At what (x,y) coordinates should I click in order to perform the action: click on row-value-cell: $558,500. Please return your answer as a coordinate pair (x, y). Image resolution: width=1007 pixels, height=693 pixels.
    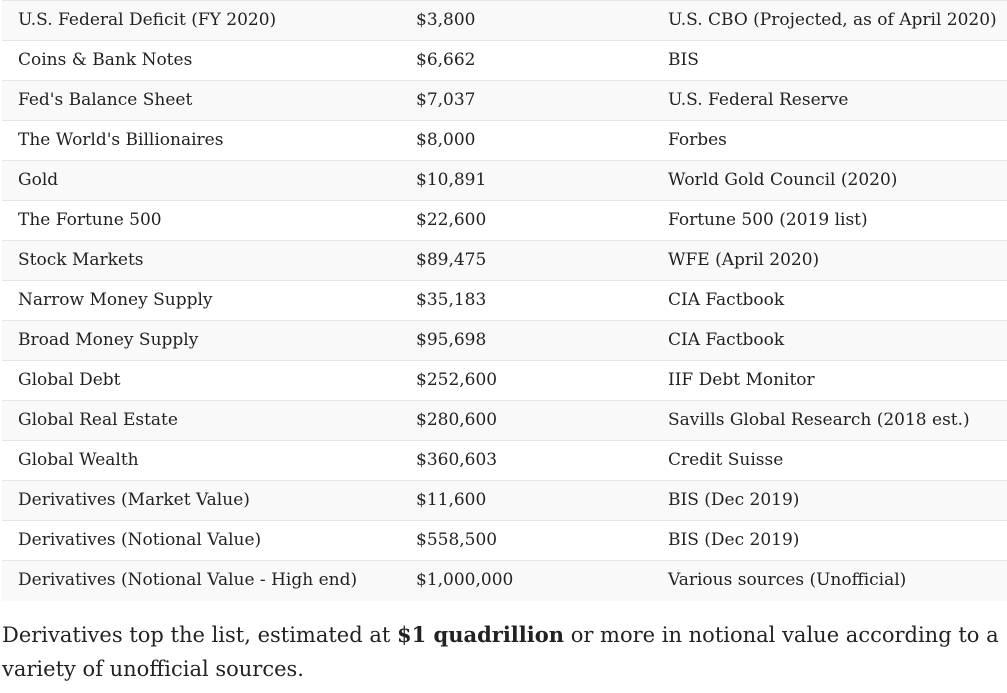
    Looking at the image, I should click on (457, 540).